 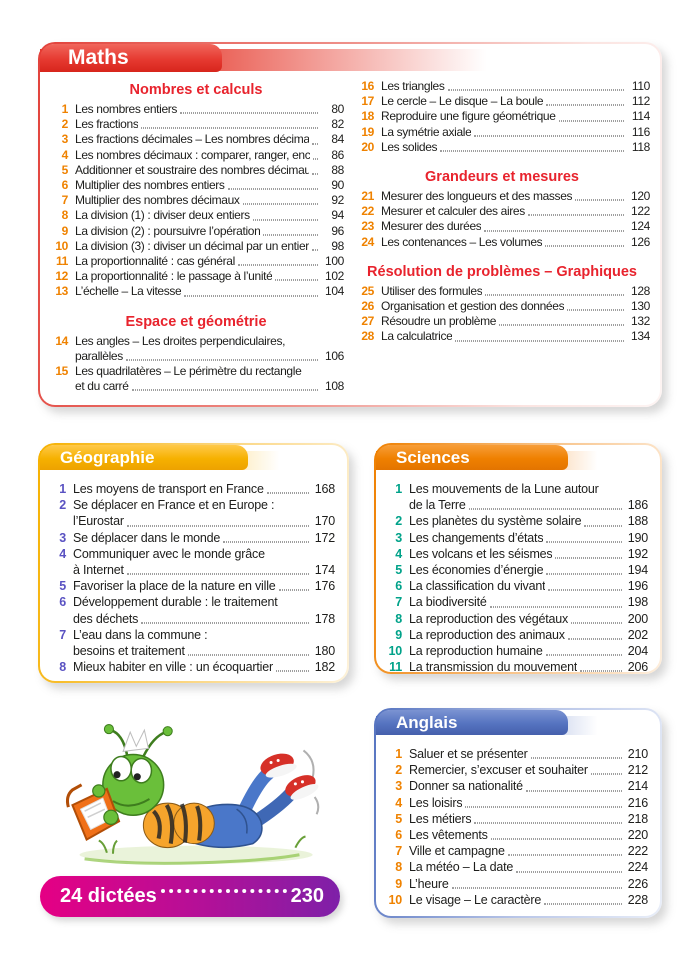 I want to click on item-page-number: 84, so click(x=337, y=139).